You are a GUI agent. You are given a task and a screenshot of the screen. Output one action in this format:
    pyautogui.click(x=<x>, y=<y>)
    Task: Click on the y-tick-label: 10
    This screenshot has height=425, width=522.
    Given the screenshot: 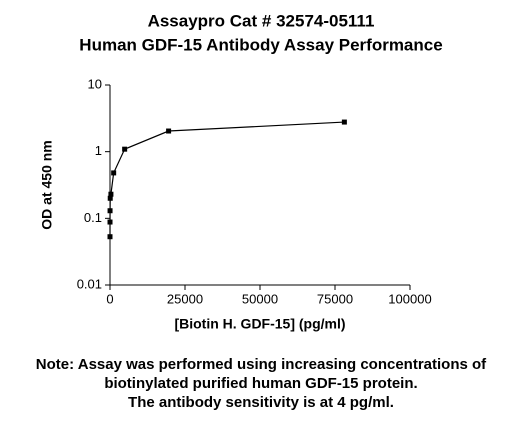 What is the action you would take?
    pyautogui.click(x=95, y=83)
    